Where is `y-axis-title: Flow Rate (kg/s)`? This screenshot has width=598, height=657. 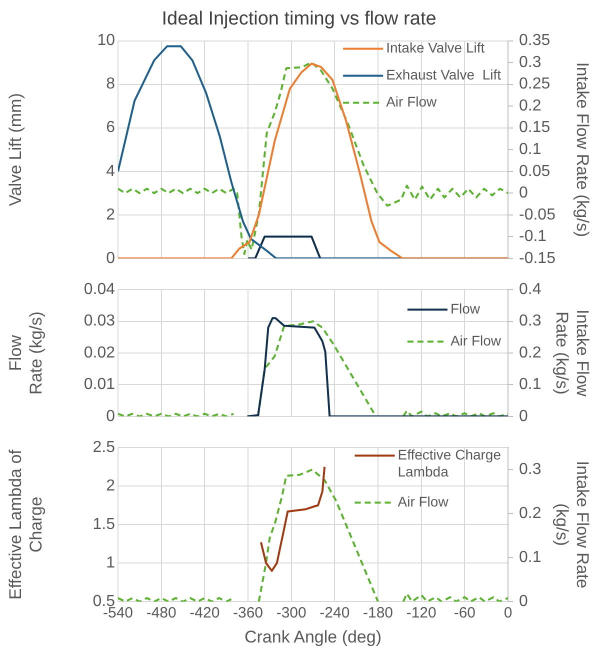
y-axis-title: Flow Rate (kg/s) is located at coordinates (26, 353).